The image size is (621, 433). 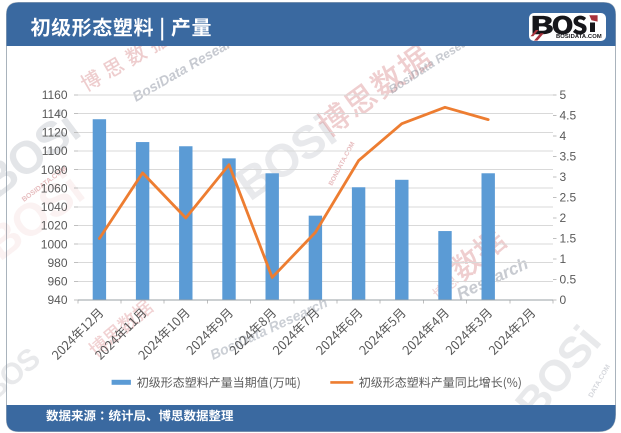 I want to click on svg-text: 980, so click(x=57, y=263).